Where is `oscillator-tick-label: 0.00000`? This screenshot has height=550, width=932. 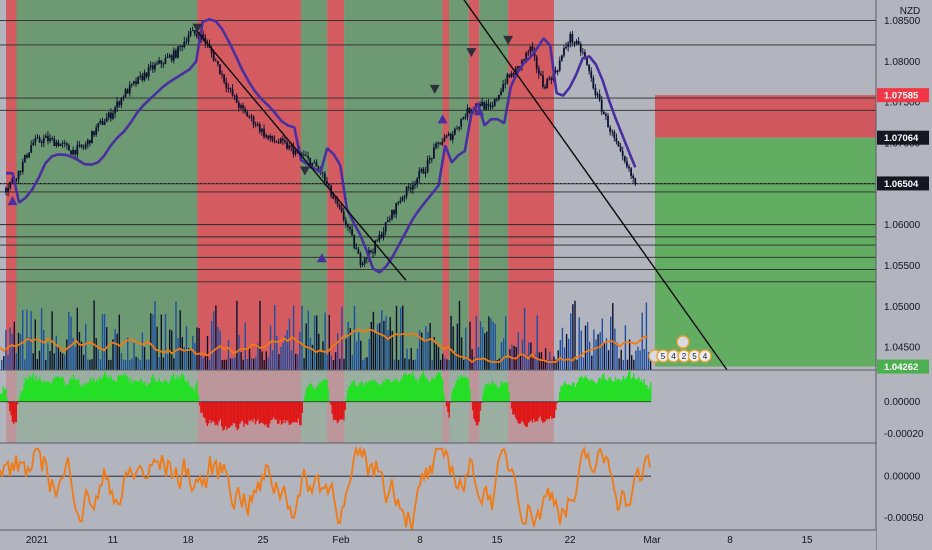 oscillator-tick-label: 0.00000 is located at coordinates (902, 402).